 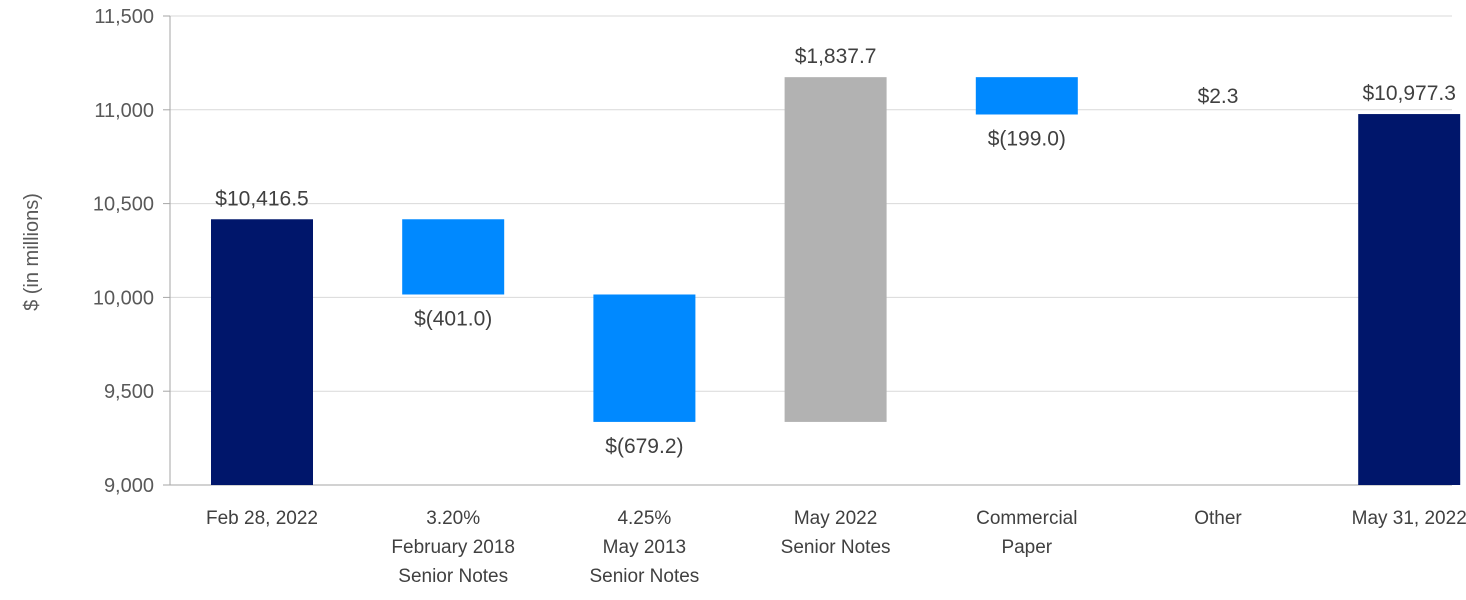 I want to click on category-label: May 2022, so click(x=835, y=518).